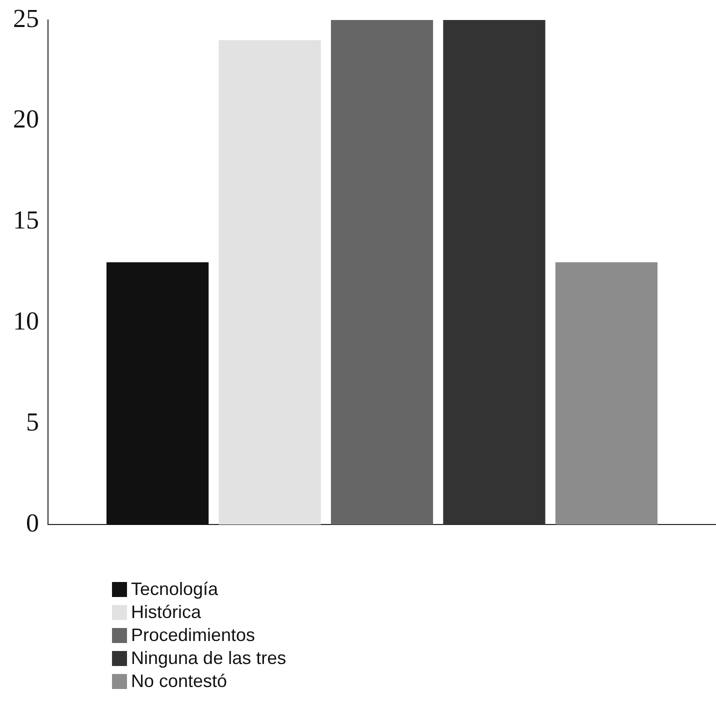 Image resolution: width=716 pixels, height=716 pixels. What do you see at coordinates (193, 635) in the screenshot?
I see `legend-label: Procedimientos` at bounding box center [193, 635].